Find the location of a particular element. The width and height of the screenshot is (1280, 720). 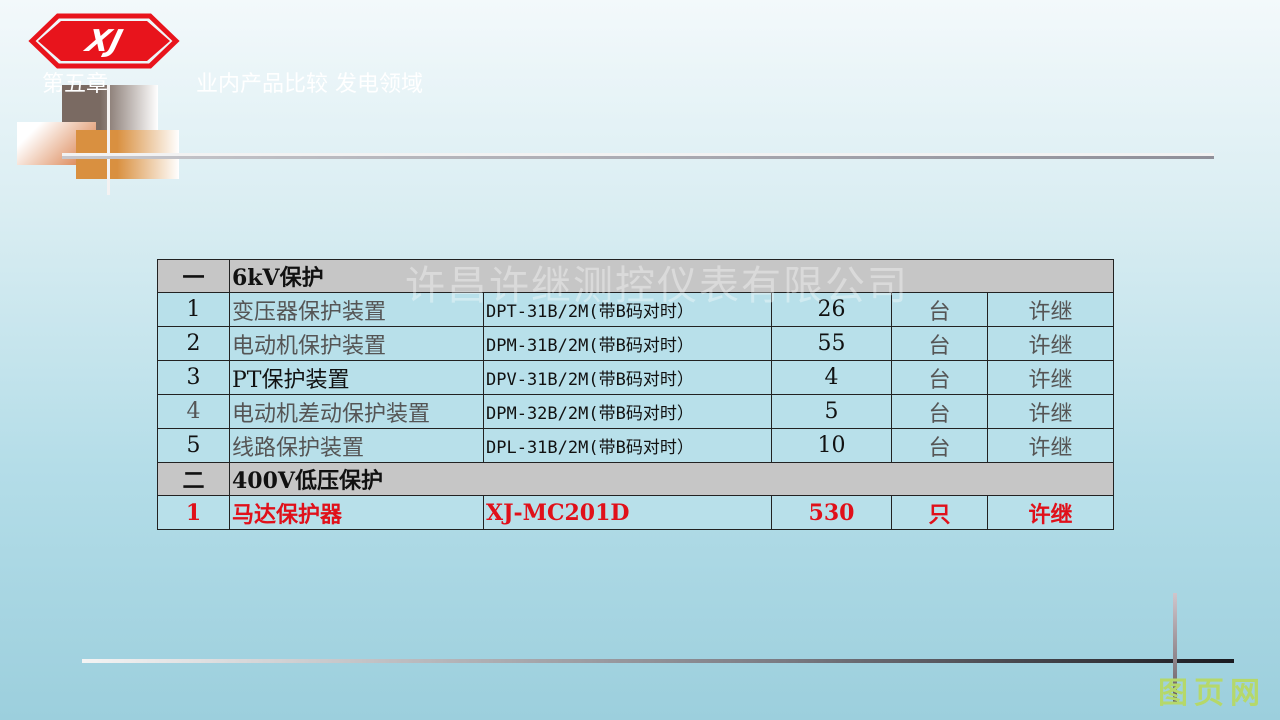

section-title: 400V低压保护 is located at coordinates (671, 479).